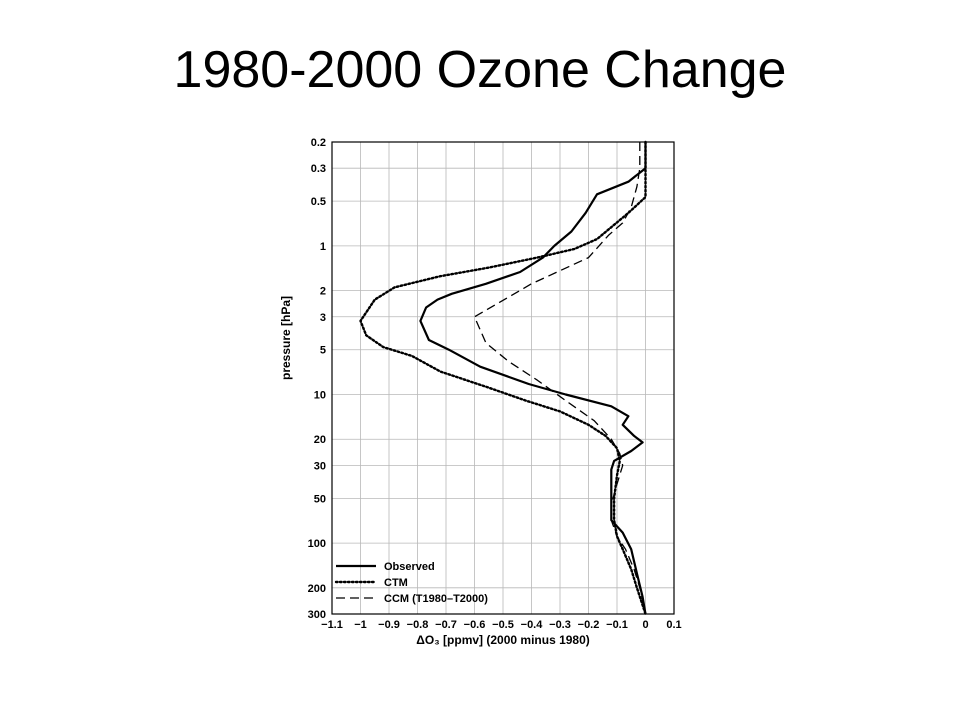 Image resolution: width=960 pixels, height=720 pixels. Describe the element at coordinates (318, 143) in the screenshot. I see `y-tick-label: 0.2` at that location.